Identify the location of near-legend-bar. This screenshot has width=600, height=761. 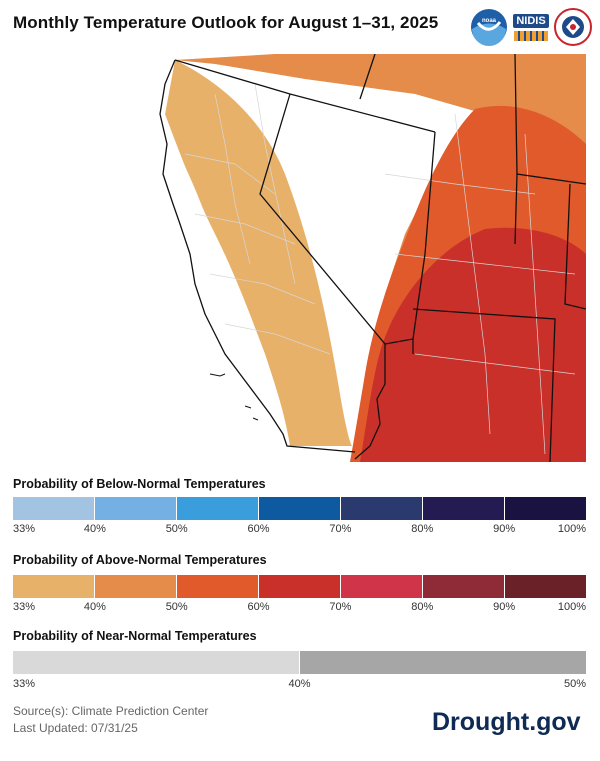
(299, 662).